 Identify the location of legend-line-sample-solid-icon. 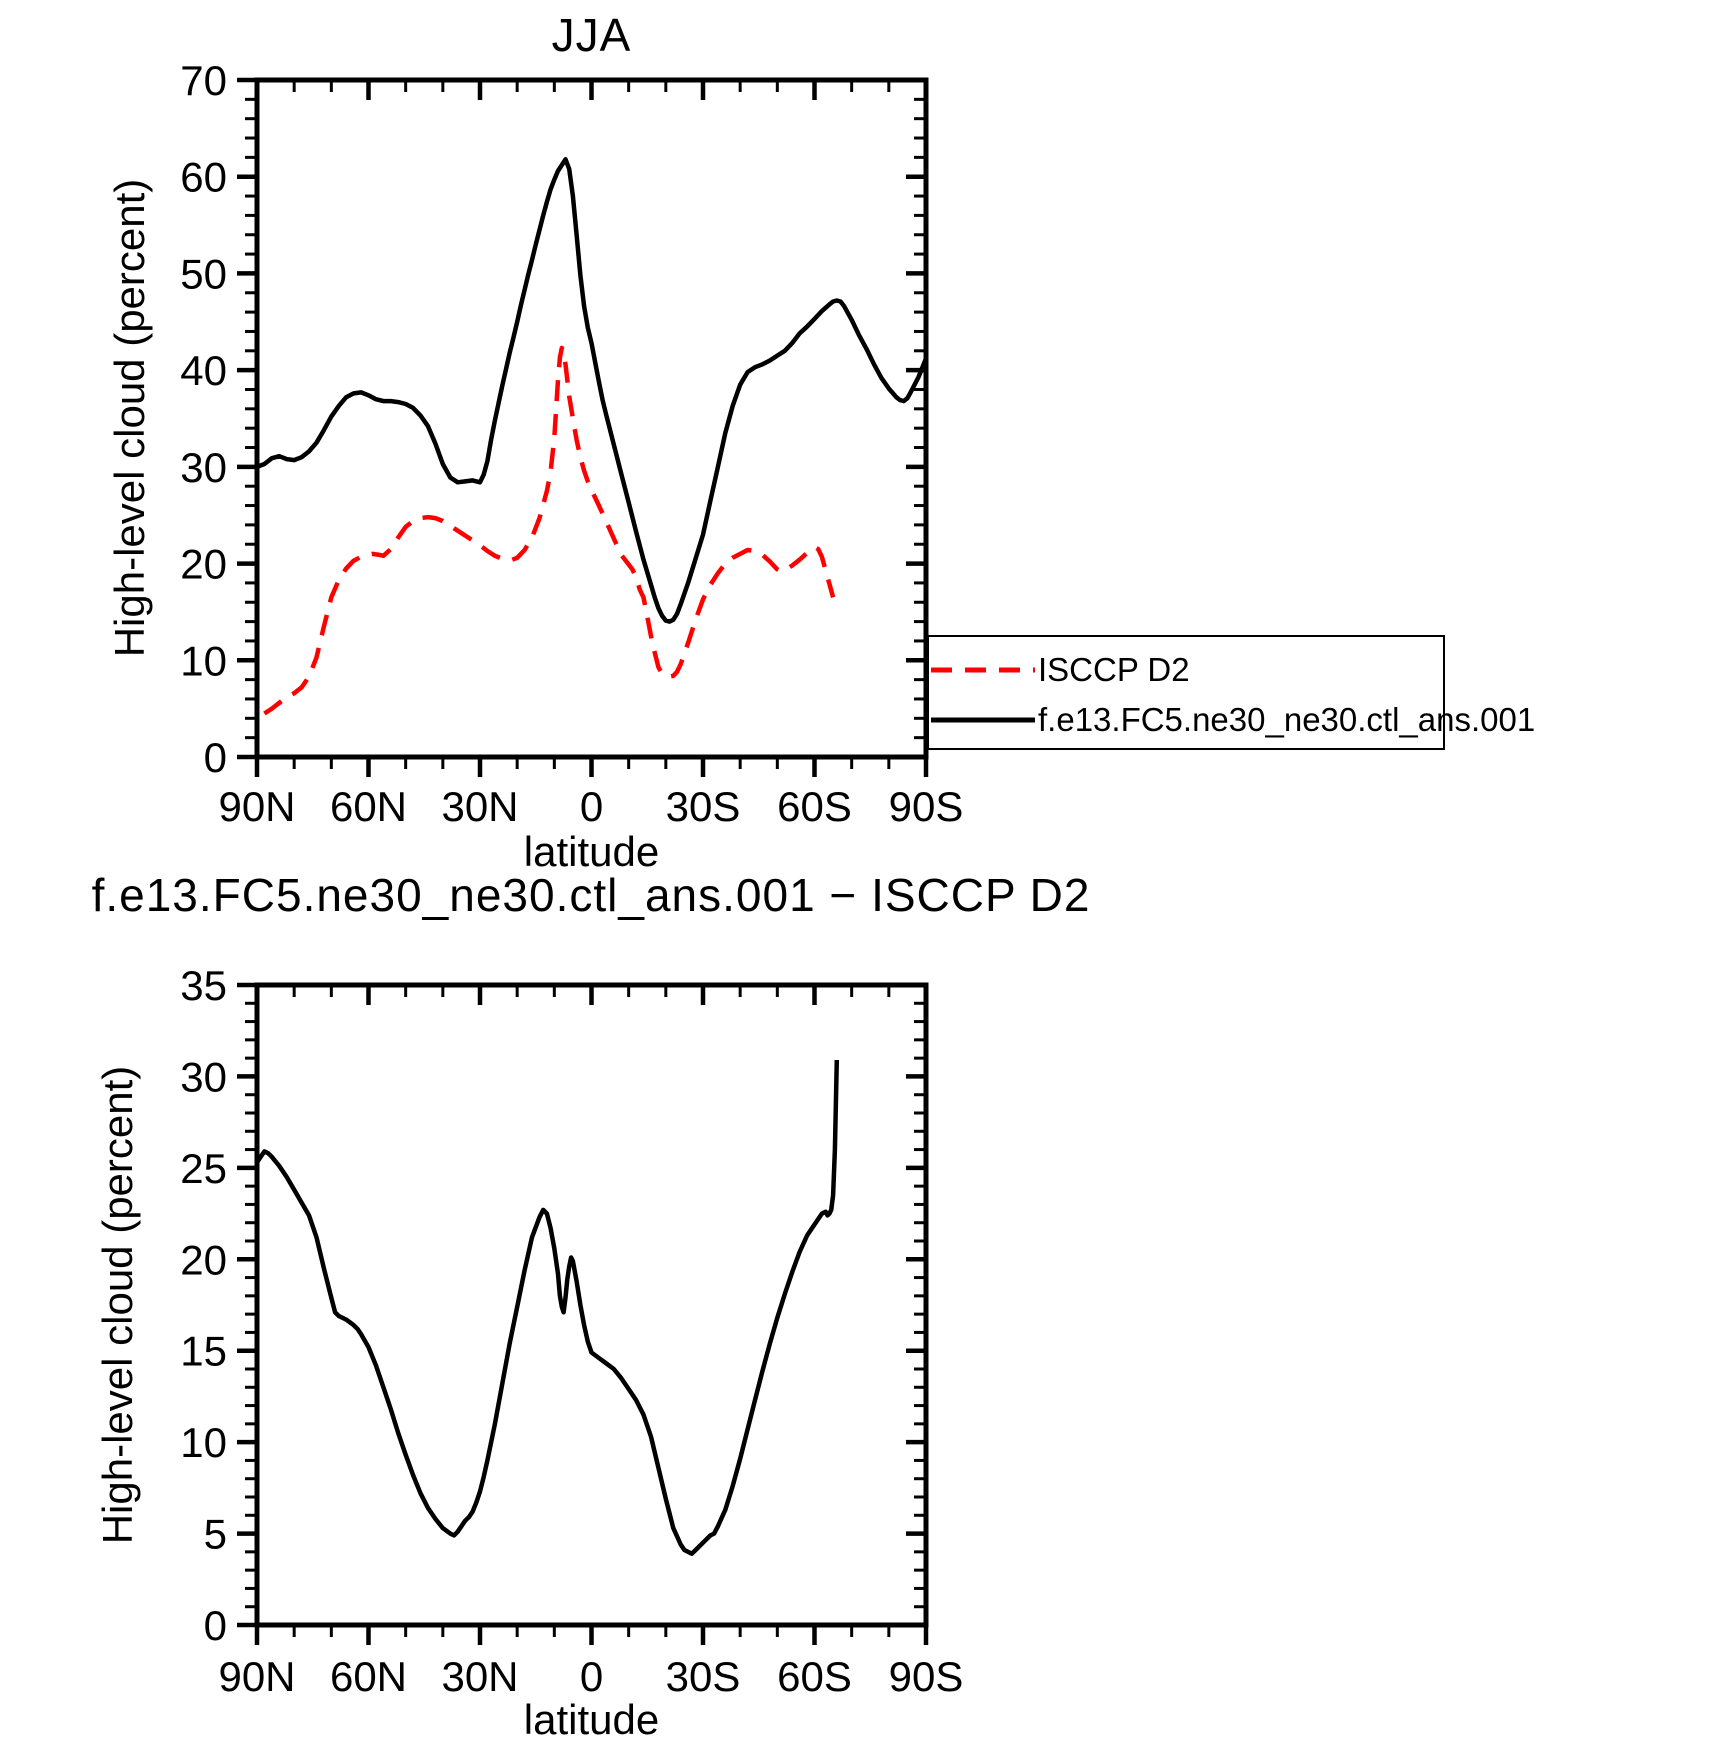
(983, 720).